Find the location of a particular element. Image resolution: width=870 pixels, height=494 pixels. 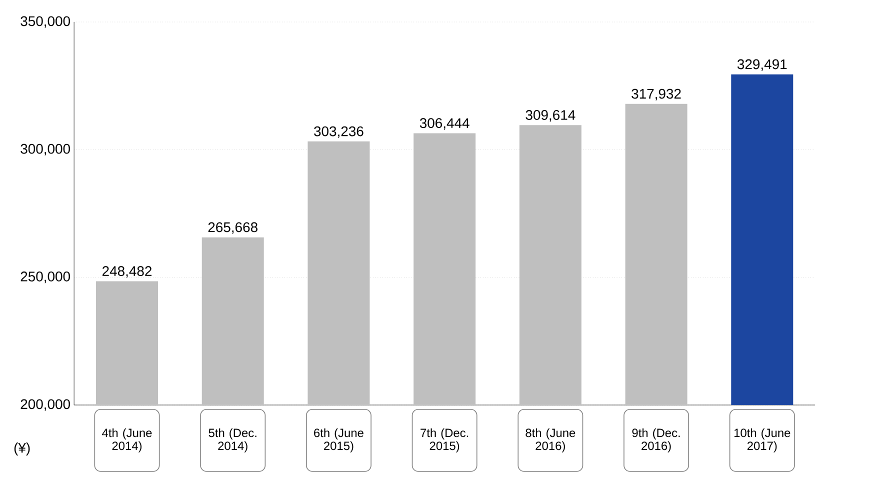

x-tick-label: 6th (June 2015) is located at coordinates (339, 440).